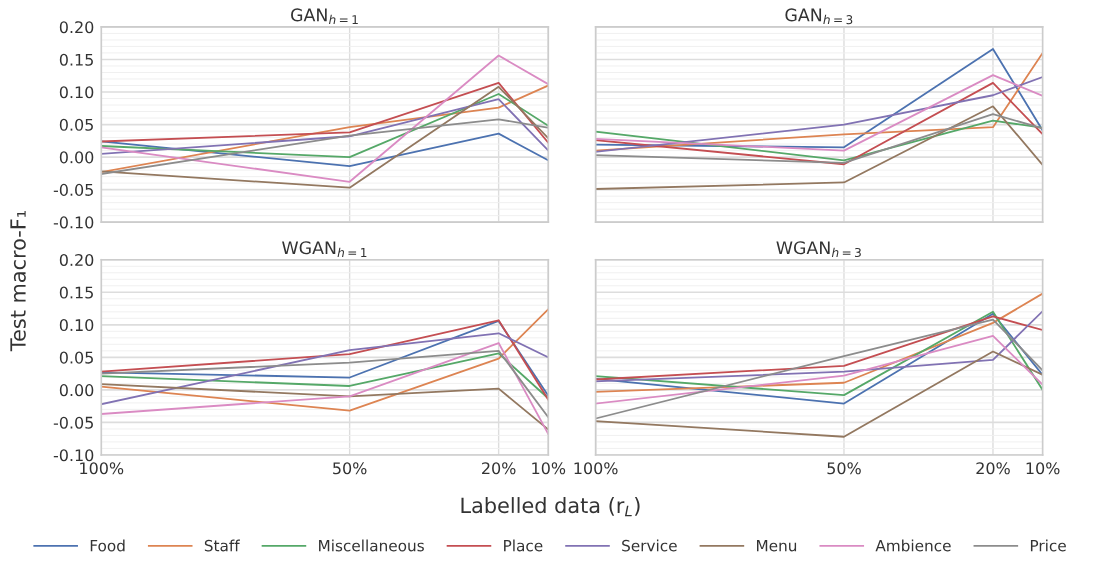  What do you see at coordinates (818, 249) in the screenshot?
I see `chart-title: WGAN$_{h=3}$` at bounding box center [818, 249].